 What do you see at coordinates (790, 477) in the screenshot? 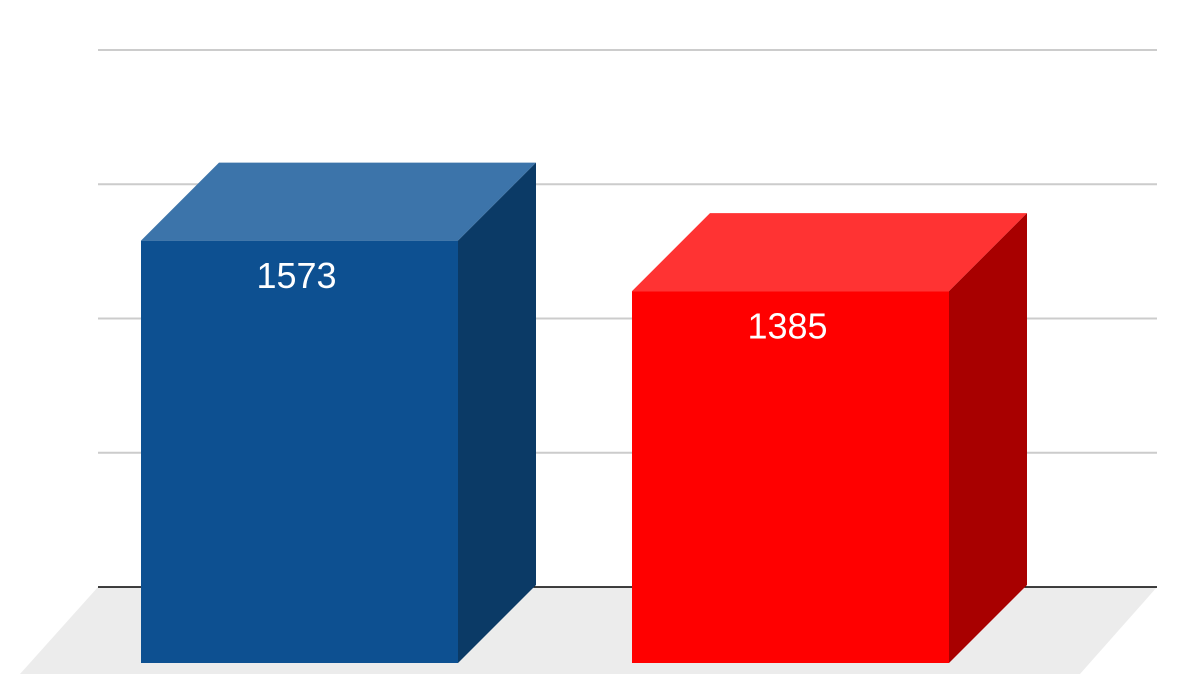
I see `bar` at bounding box center [790, 477].